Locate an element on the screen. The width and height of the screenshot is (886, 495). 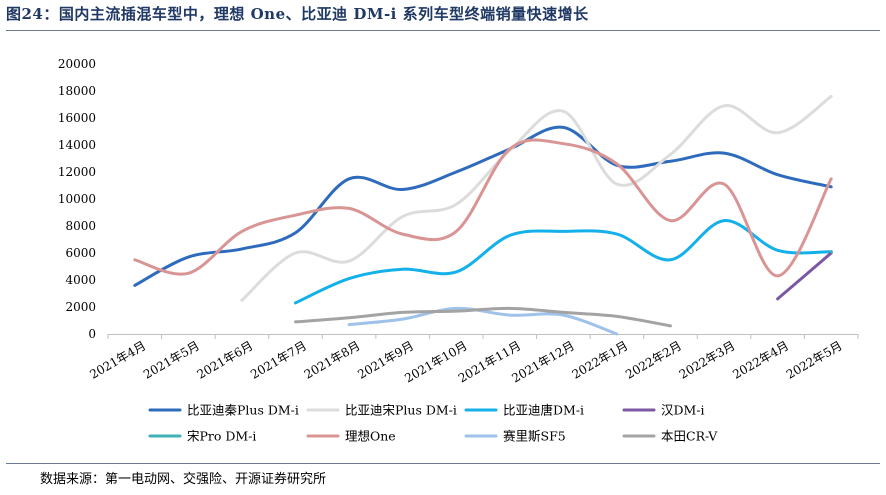
y-tick-label: 4000 is located at coordinates (80, 280).